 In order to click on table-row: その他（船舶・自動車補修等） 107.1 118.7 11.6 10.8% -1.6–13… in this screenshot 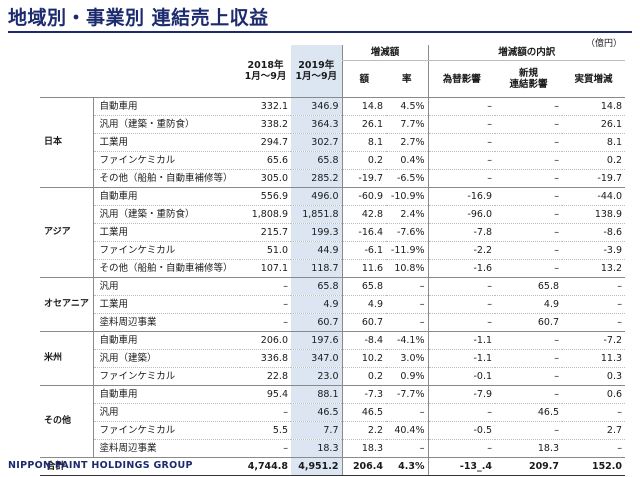, I will do `click(333, 268)`.